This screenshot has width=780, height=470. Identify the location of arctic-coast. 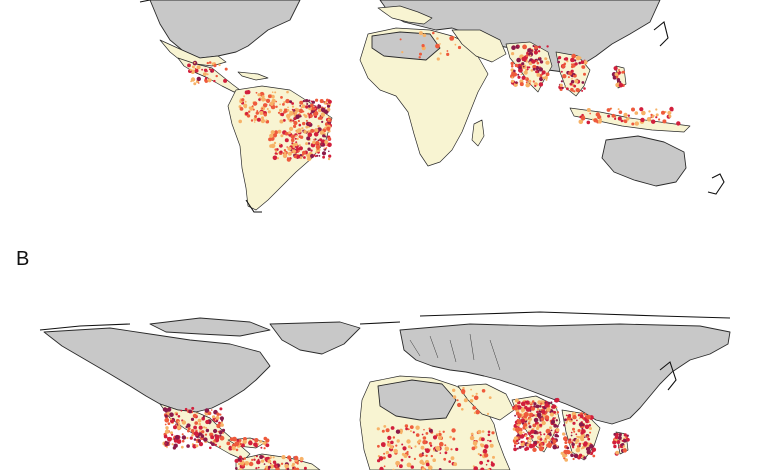
(145, 1).